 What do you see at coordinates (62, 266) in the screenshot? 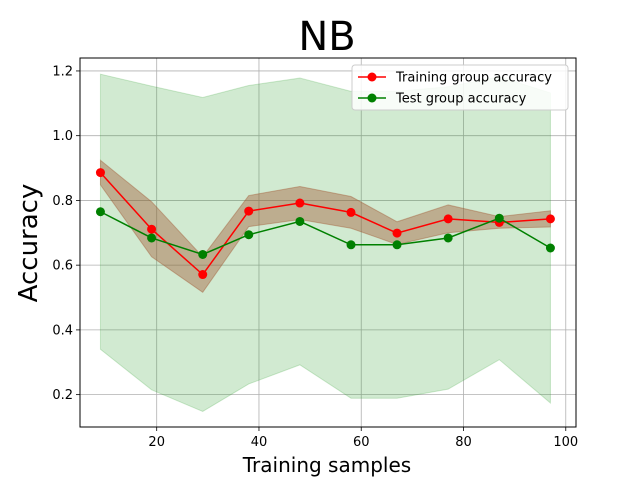
I see `y-tick-label: 0.6` at bounding box center [62, 266].